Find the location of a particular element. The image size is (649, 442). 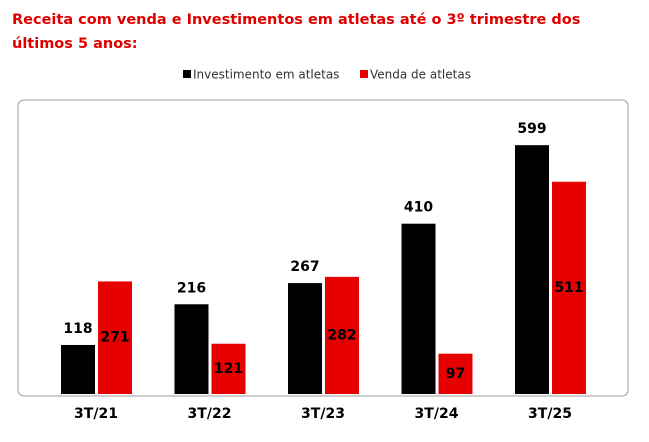

value-label: 511 is located at coordinates (568, 288).